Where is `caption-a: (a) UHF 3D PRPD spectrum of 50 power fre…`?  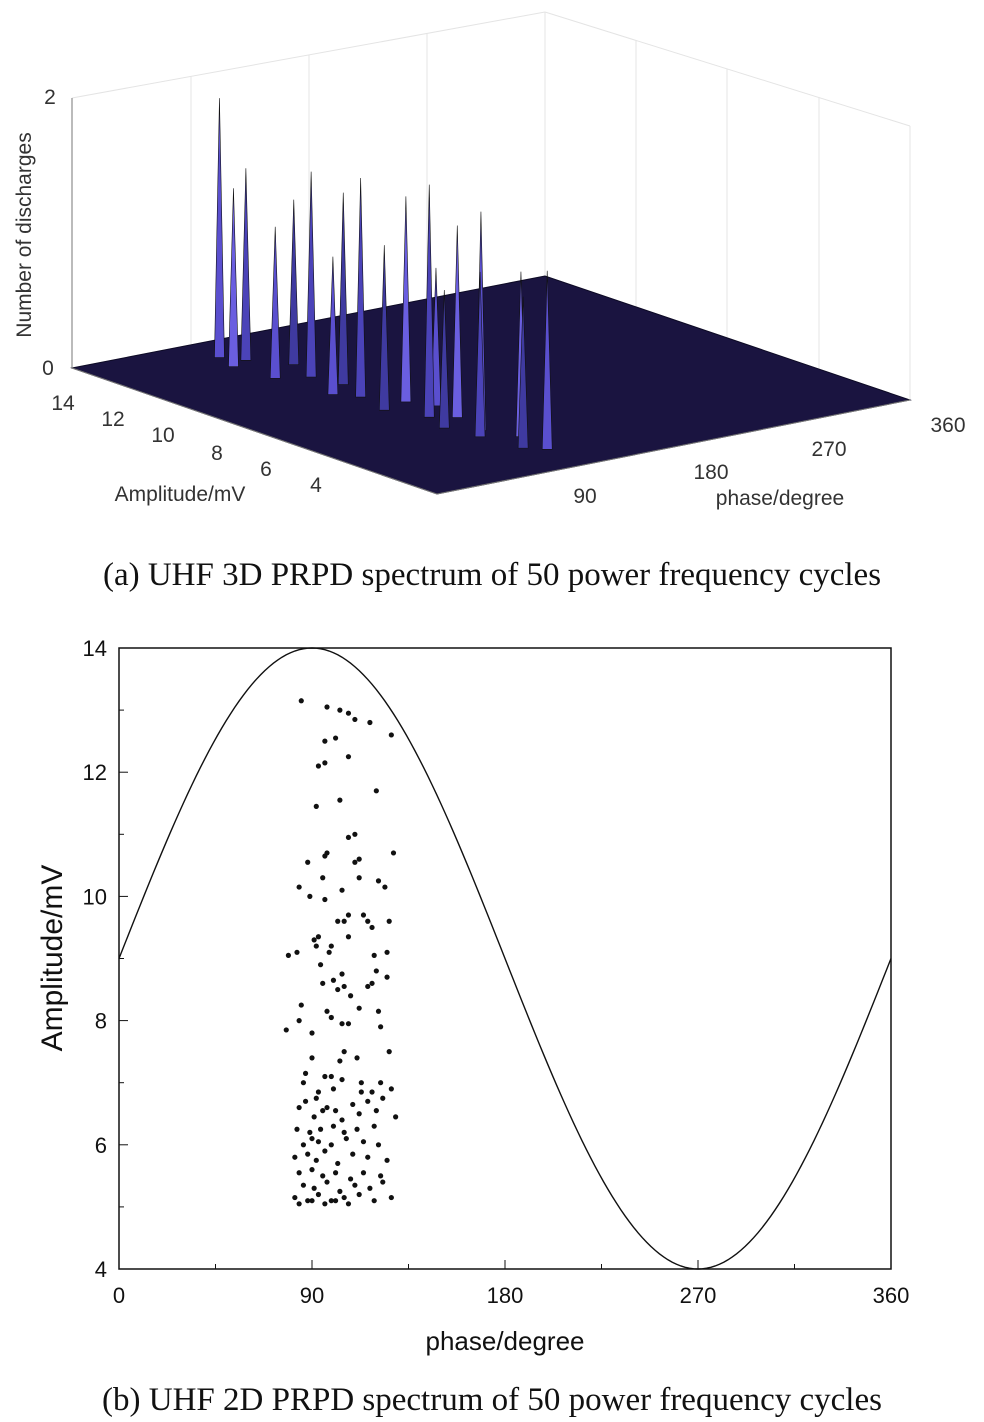
caption-a: (a) UHF 3D PRPD spectrum of 50 power fre… is located at coordinates (492, 575).